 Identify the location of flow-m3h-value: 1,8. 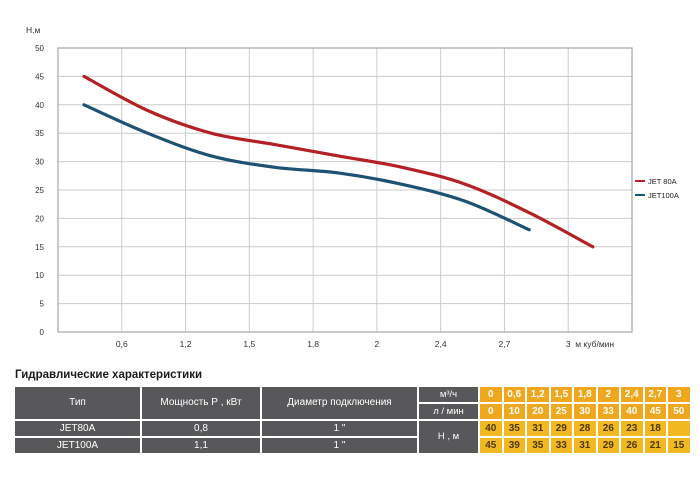
(585, 394).